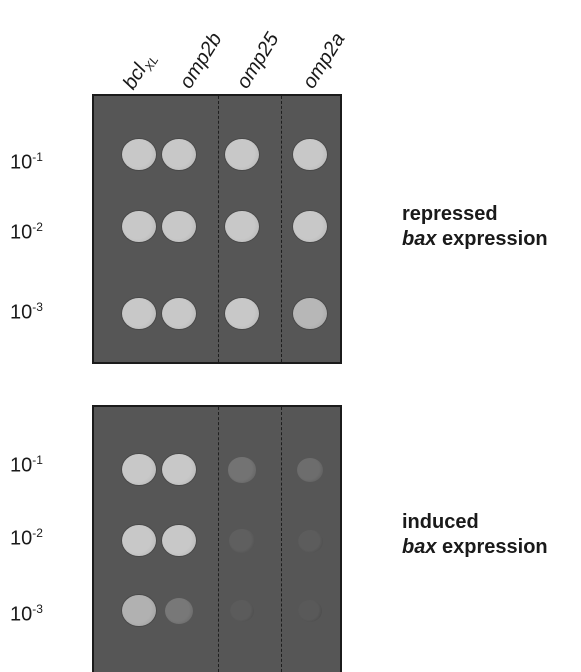 This screenshot has height=672, width=581. What do you see at coordinates (258, 60) in the screenshot?
I see `column-label-omp25: omp25` at bounding box center [258, 60].